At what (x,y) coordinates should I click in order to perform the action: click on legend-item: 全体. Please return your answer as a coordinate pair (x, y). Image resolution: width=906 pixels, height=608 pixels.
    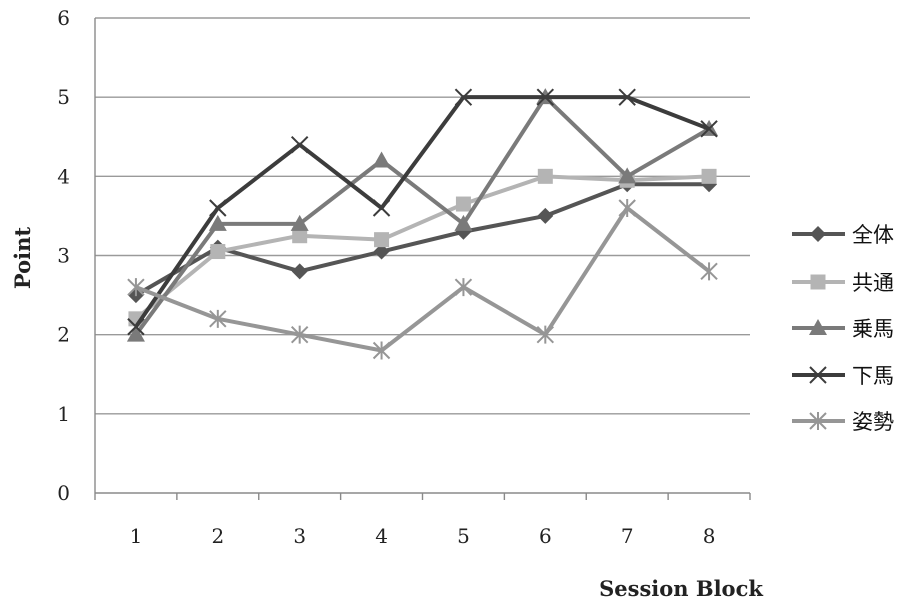
    Looking at the image, I should click on (843, 235).